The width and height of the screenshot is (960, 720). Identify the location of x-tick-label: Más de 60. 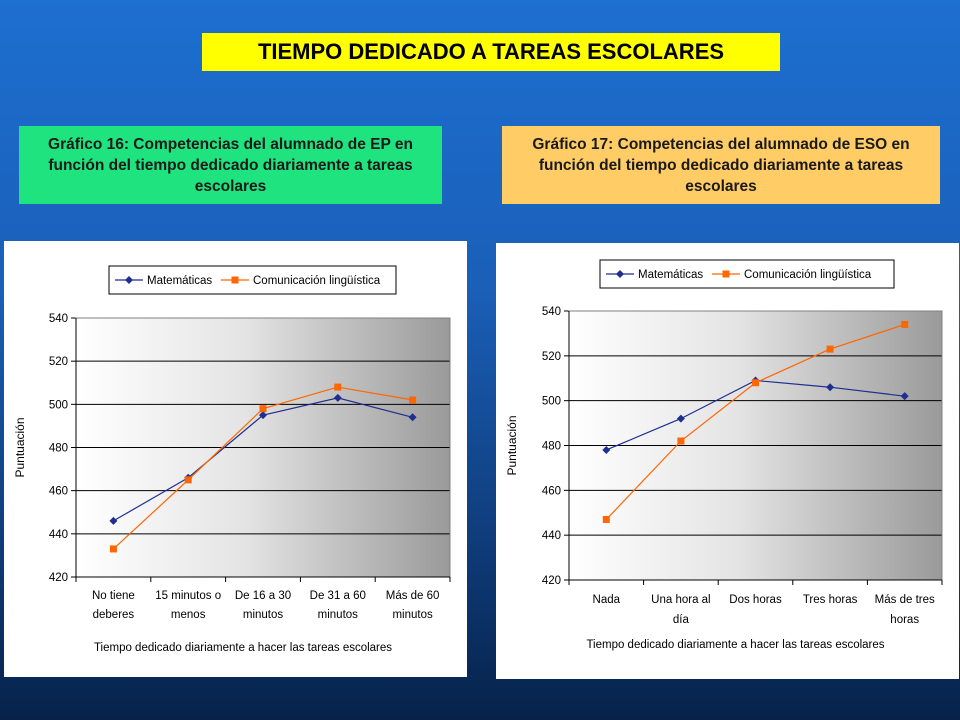
(413, 596).